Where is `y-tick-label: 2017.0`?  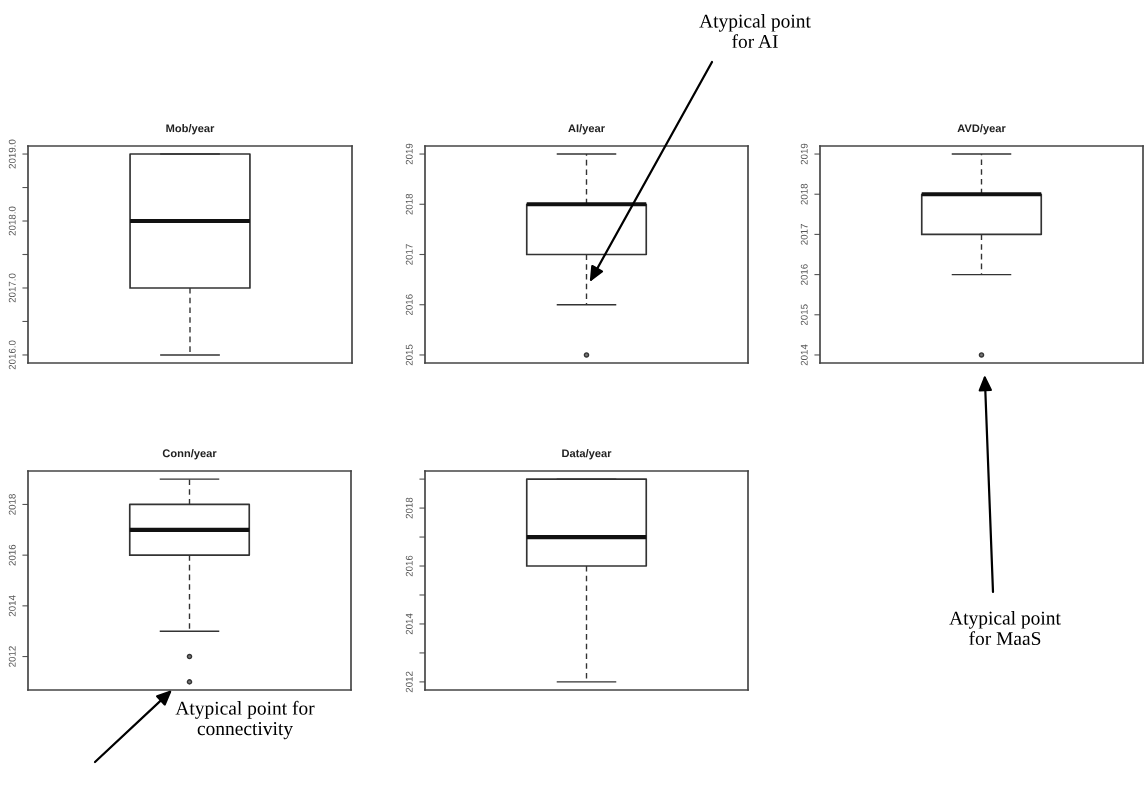 y-tick-label: 2017.0 is located at coordinates (12, 288).